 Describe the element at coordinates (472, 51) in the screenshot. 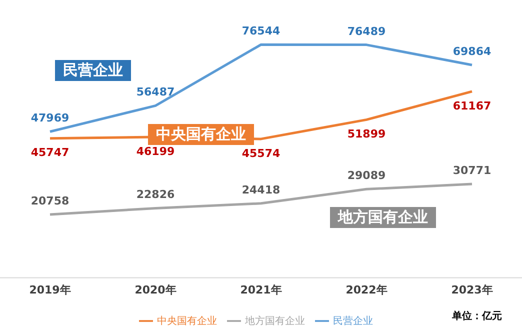

I see `data-label: 69864` at that location.